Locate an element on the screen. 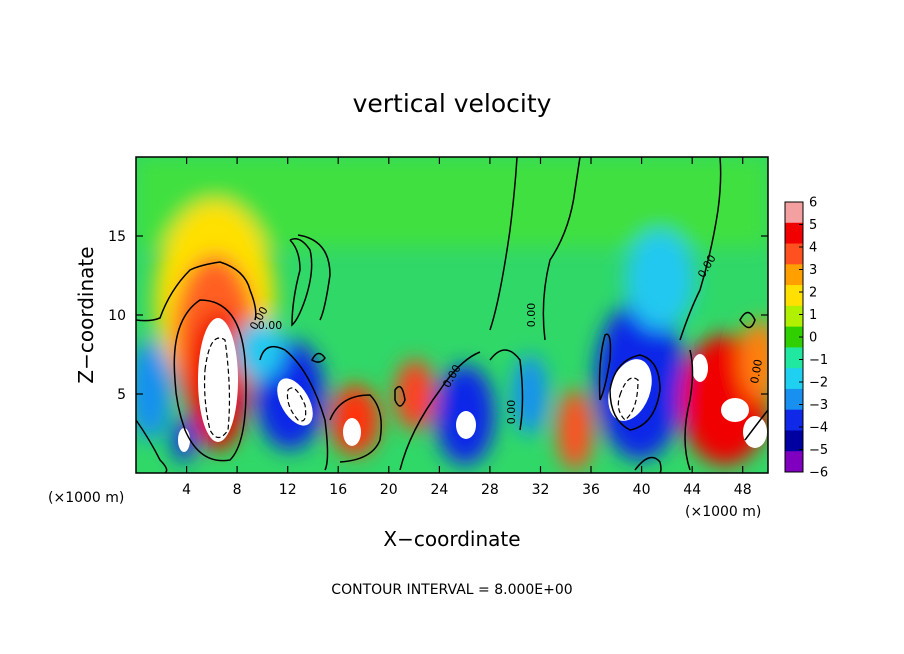  colorbar-tick-label-0: 6 is located at coordinates (813, 203).